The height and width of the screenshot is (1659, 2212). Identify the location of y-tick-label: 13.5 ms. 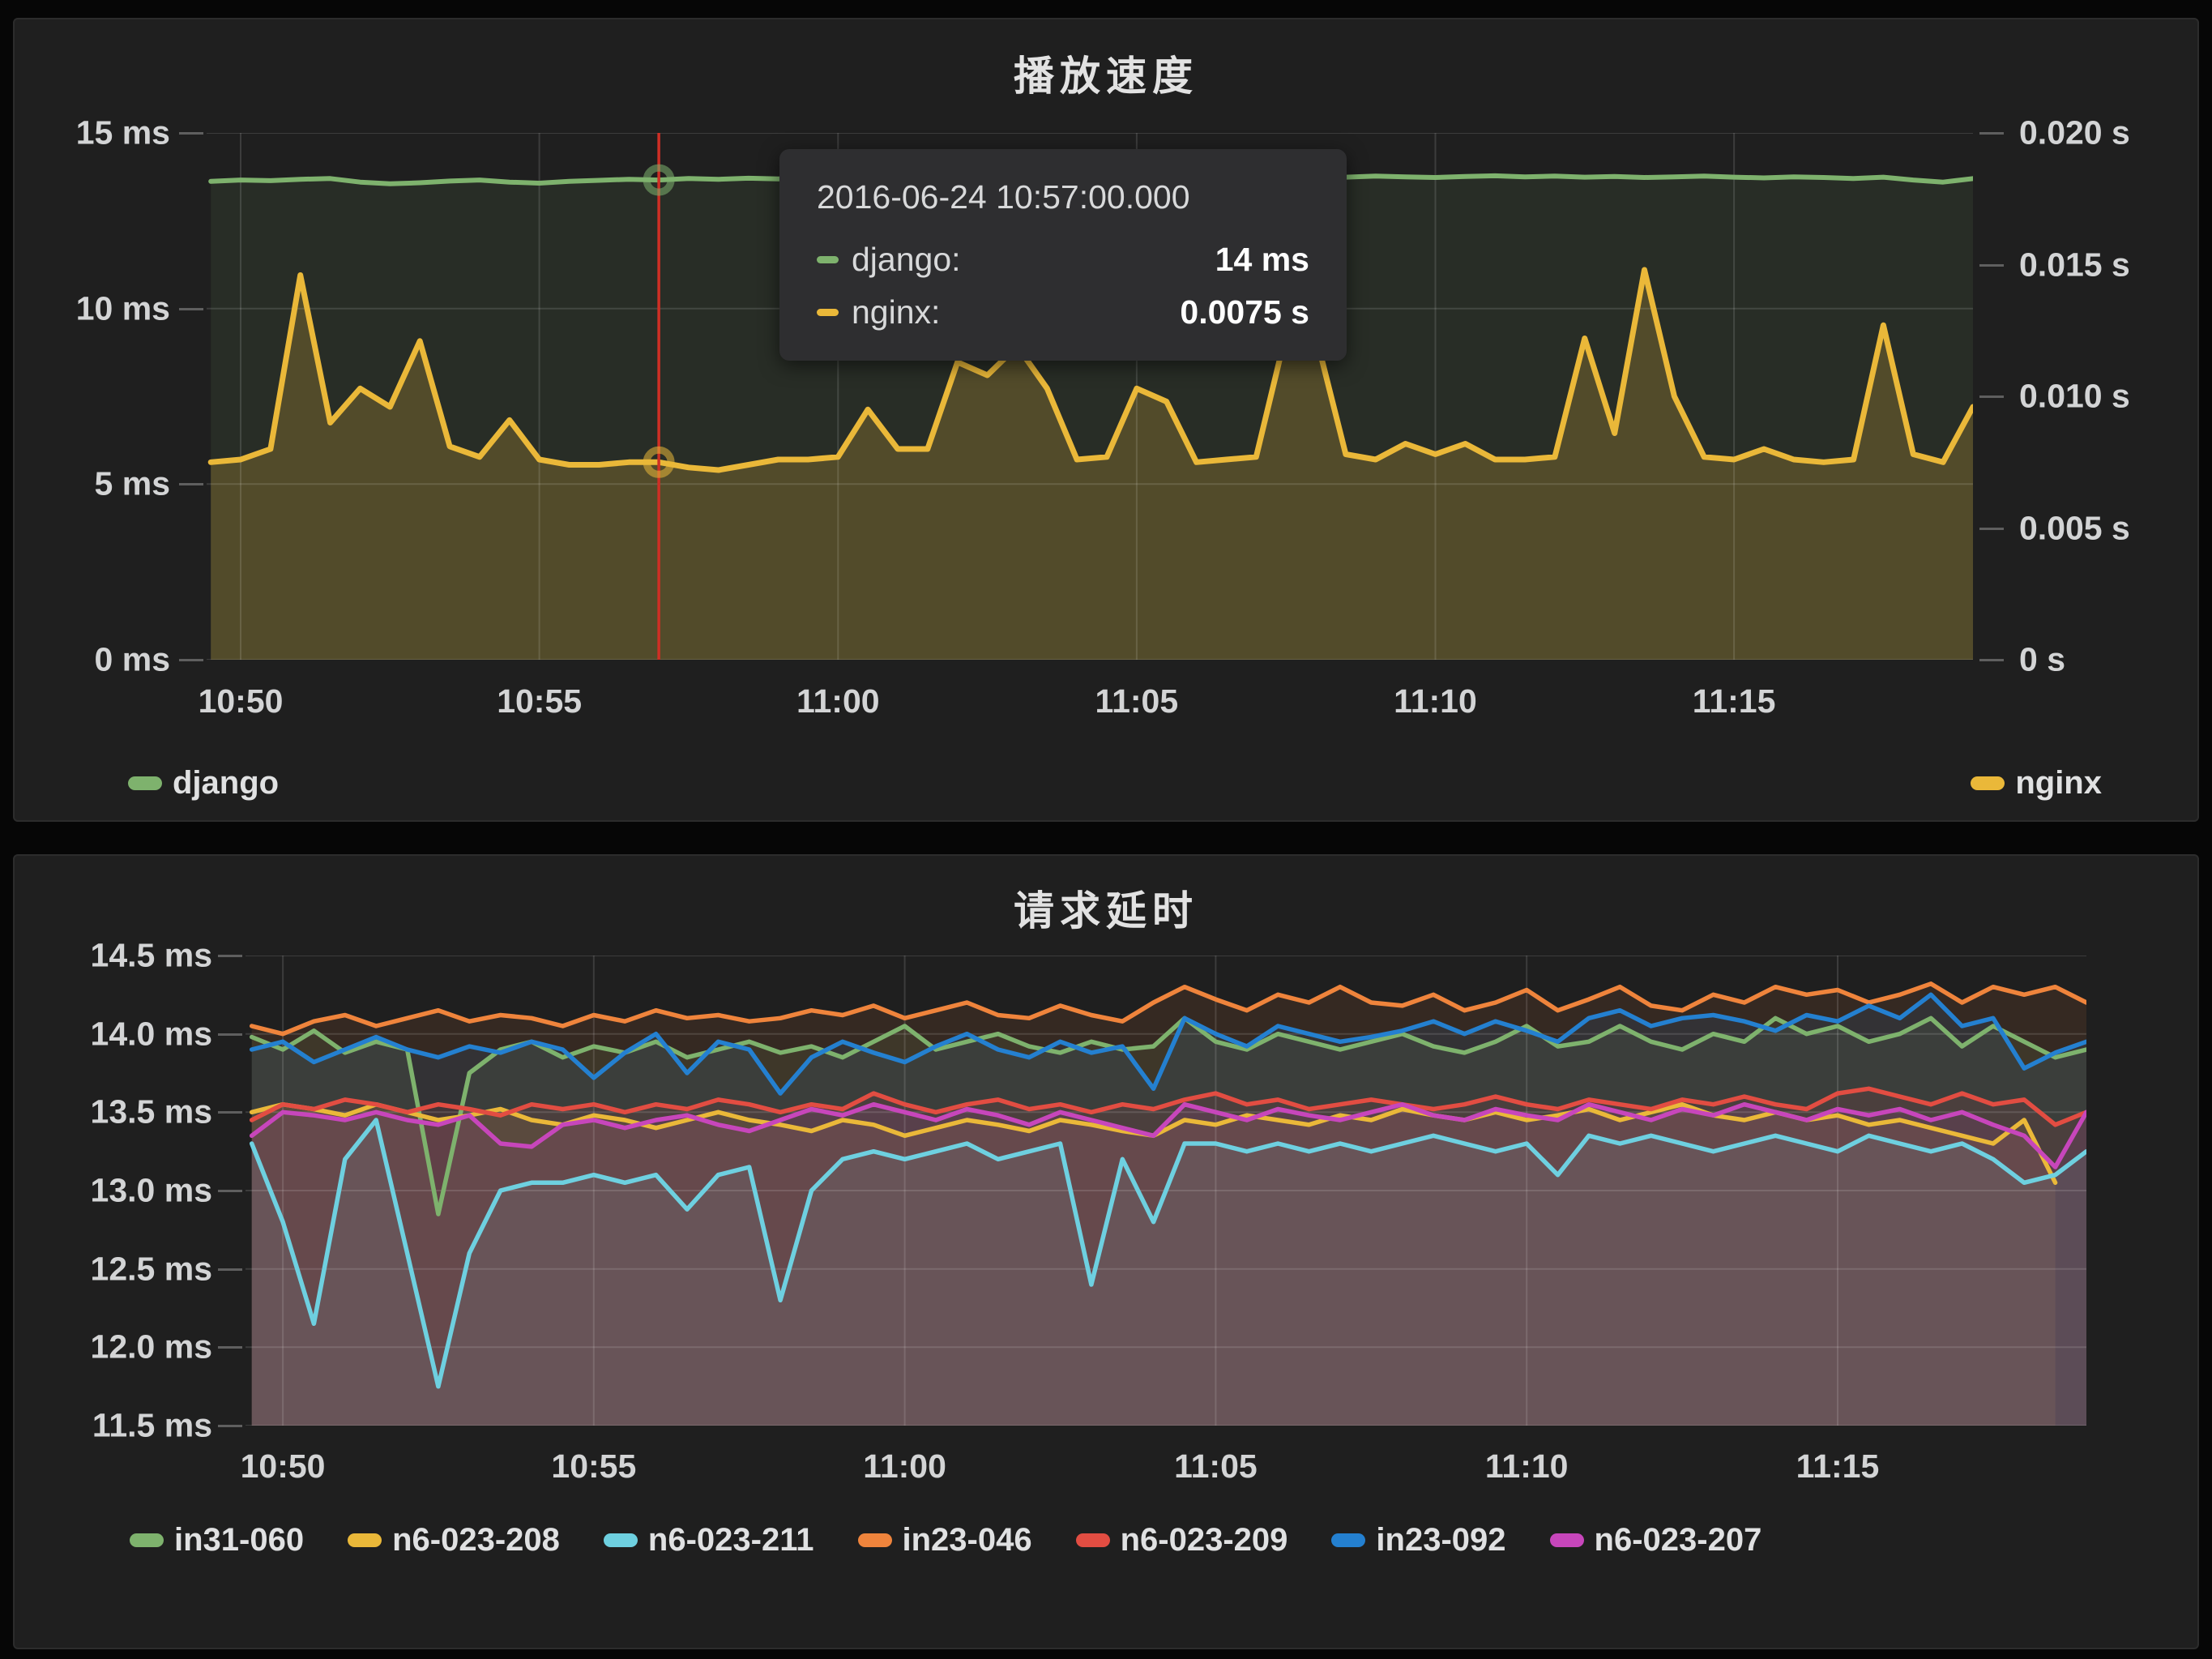
(151, 1111).